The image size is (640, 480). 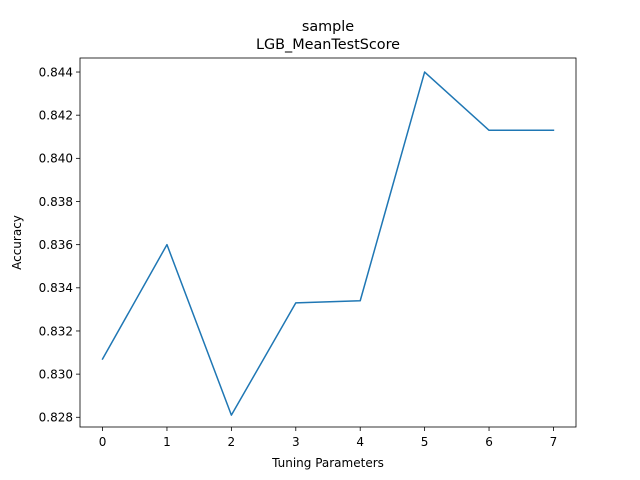 I want to click on x-tick-label: 6, so click(x=489, y=442).